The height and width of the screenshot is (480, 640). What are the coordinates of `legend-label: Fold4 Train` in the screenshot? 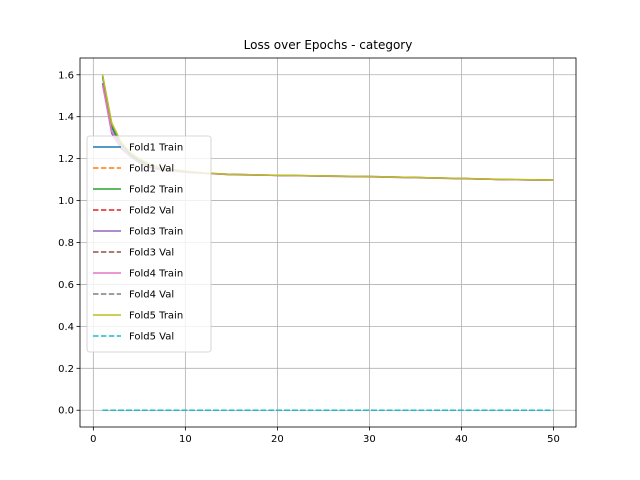 It's located at (156, 274).